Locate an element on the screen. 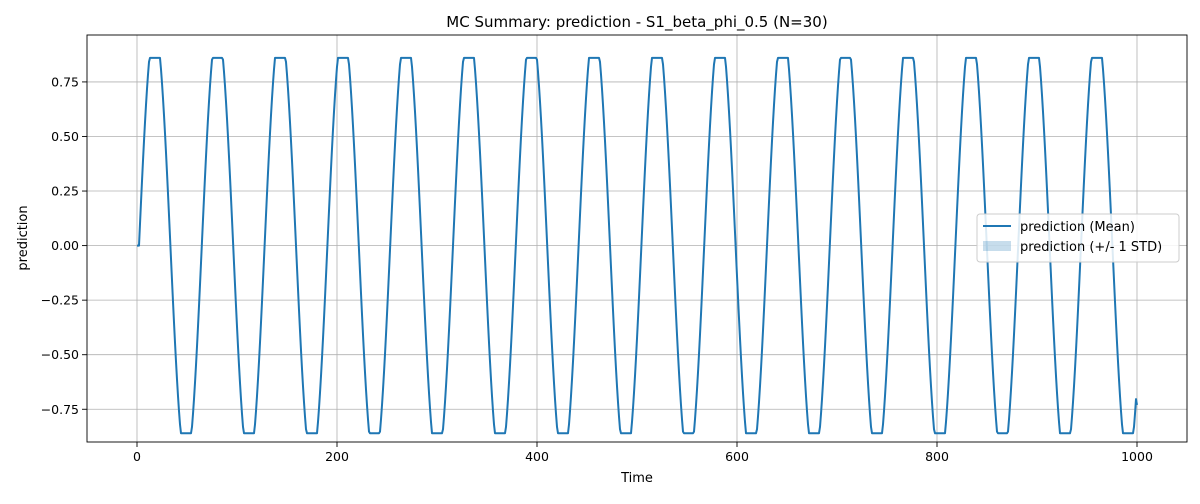  x-axis-ticks: 0 200 400 600 800 1000 is located at coordinates (643, 453).